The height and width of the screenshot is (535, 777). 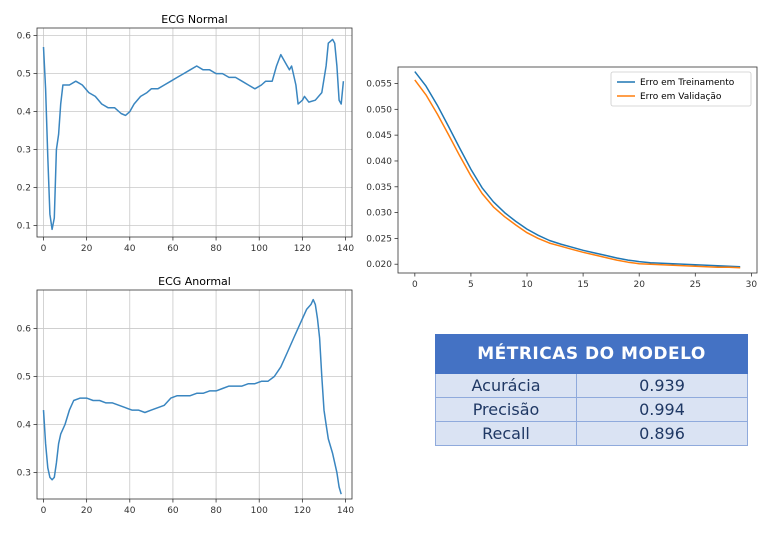 What do you see at coordinates (87, 249) in the screenshot?
I see `ecg-normal-x-tick-label: 20` at bounding box center [87, 249].